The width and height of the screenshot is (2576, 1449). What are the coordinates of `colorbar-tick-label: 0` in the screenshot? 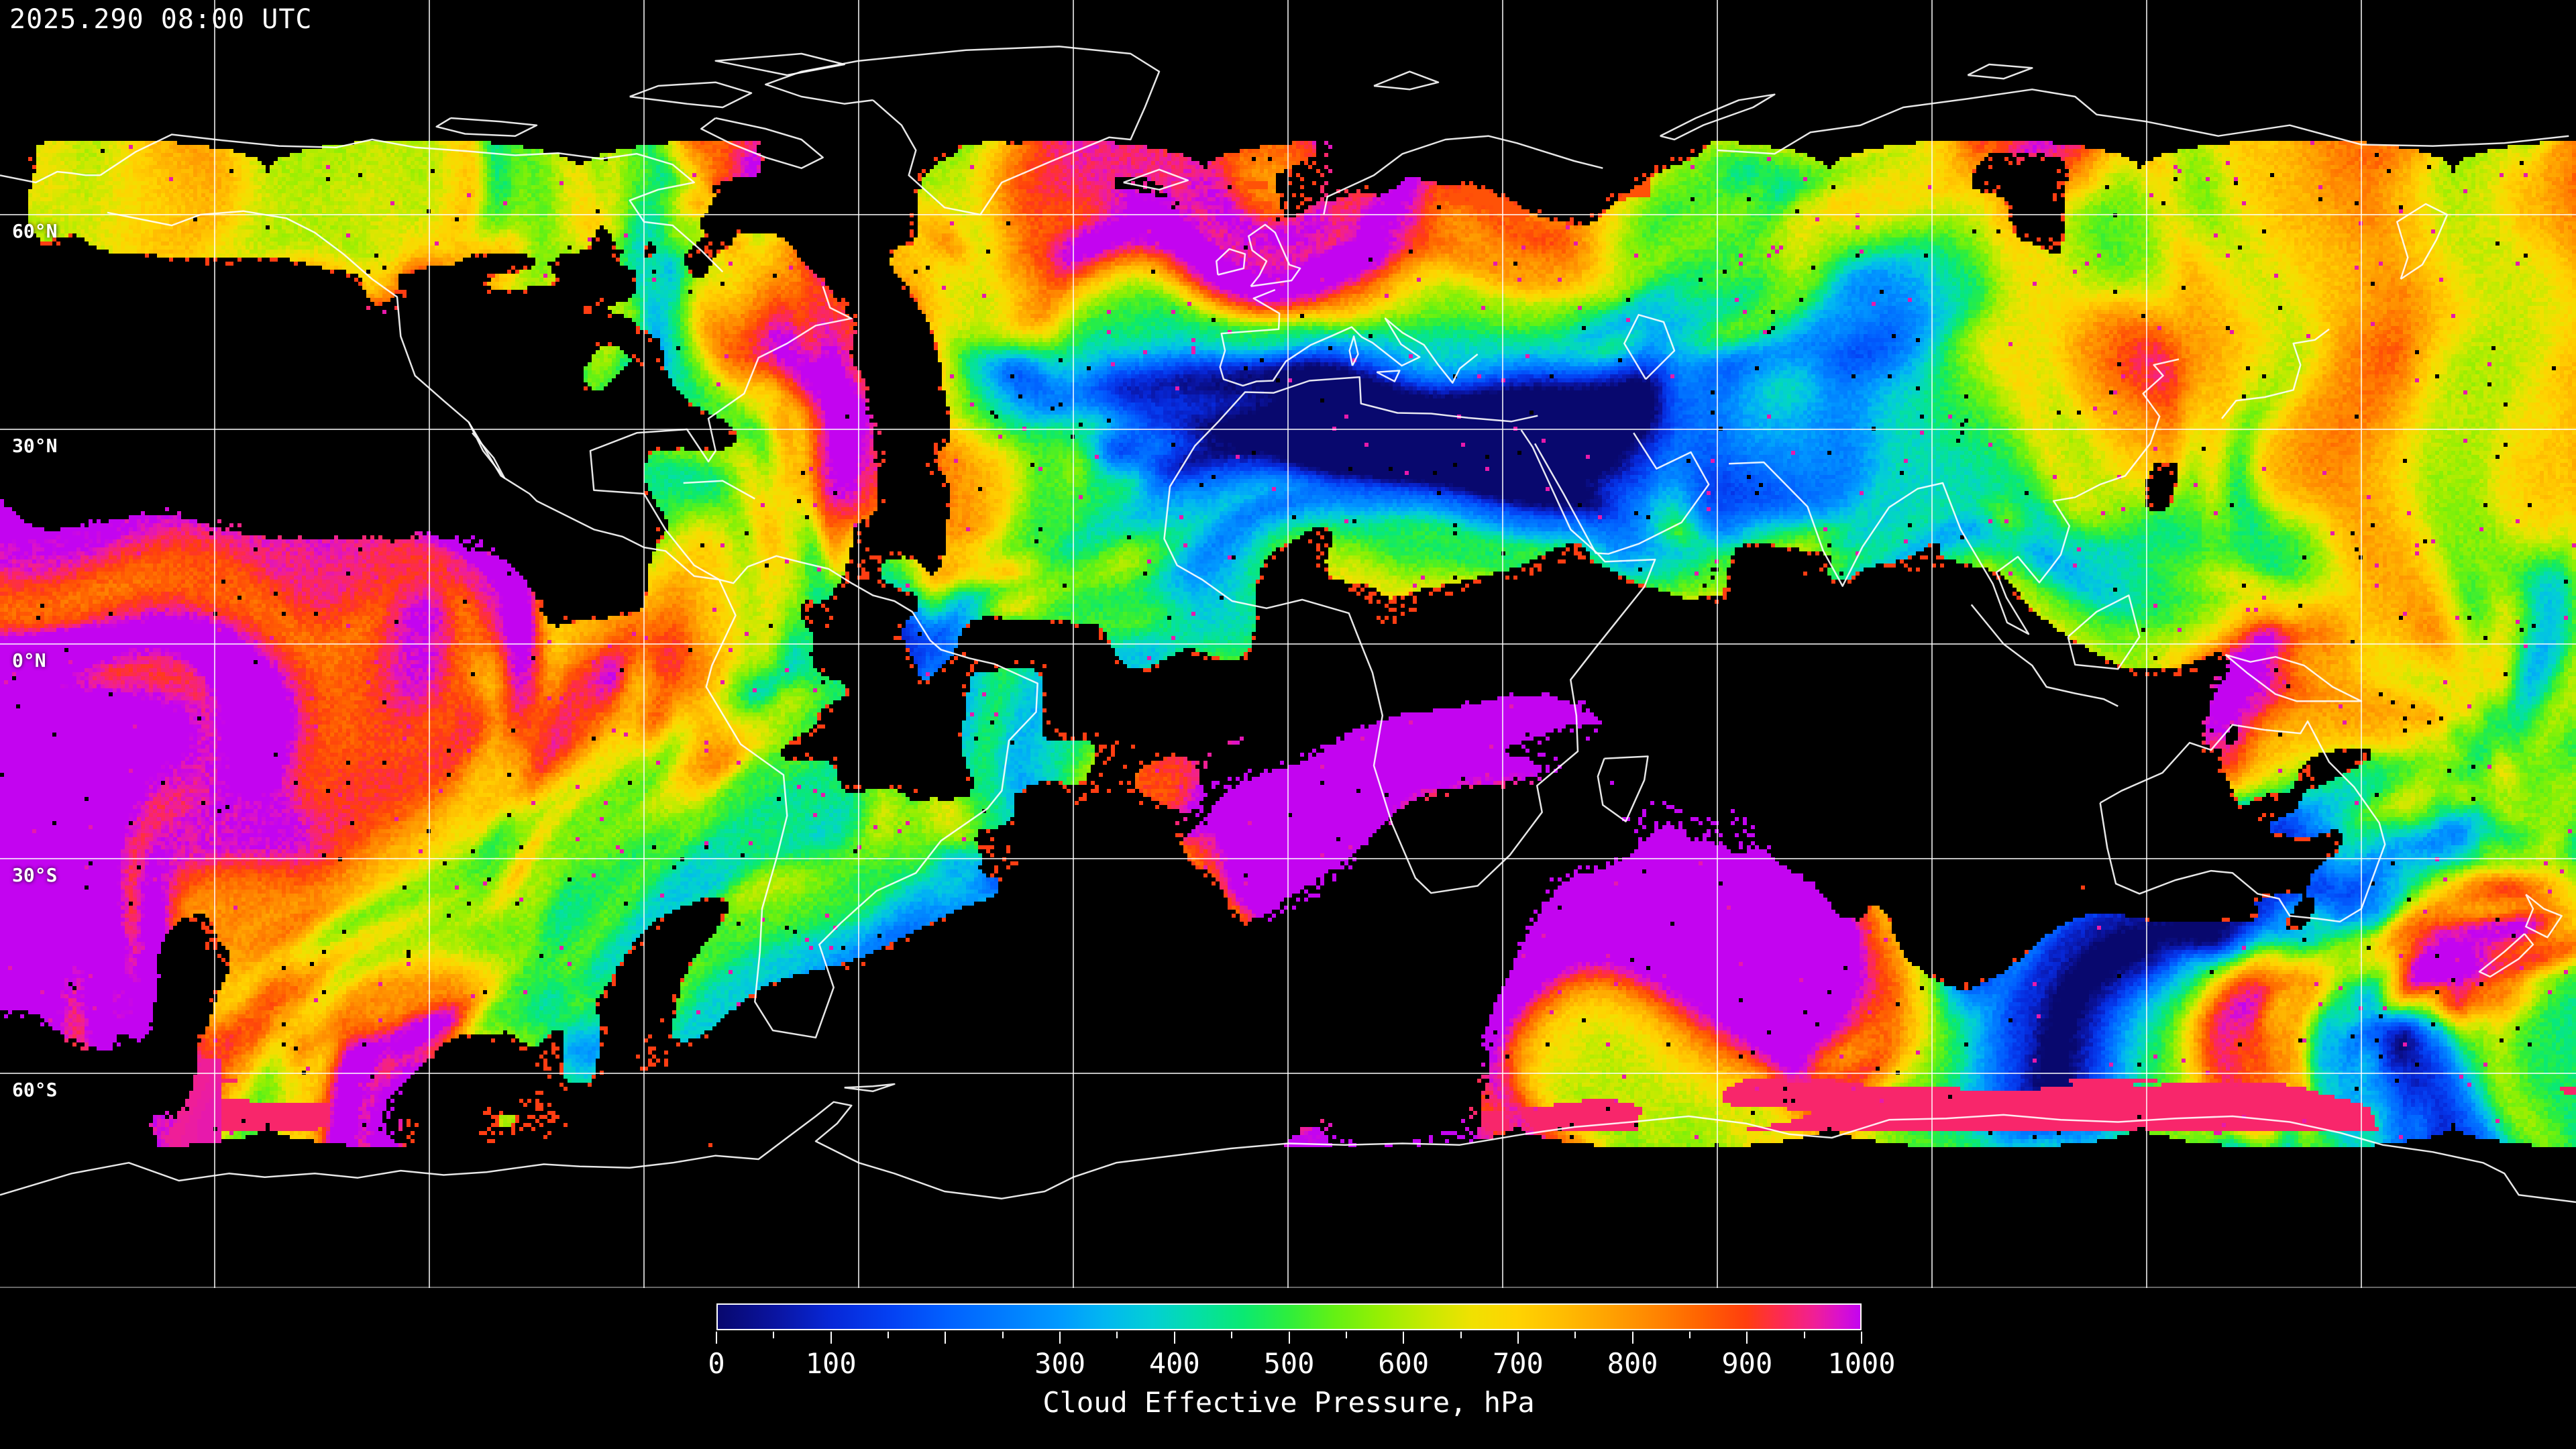 It's located at (716, 1363).